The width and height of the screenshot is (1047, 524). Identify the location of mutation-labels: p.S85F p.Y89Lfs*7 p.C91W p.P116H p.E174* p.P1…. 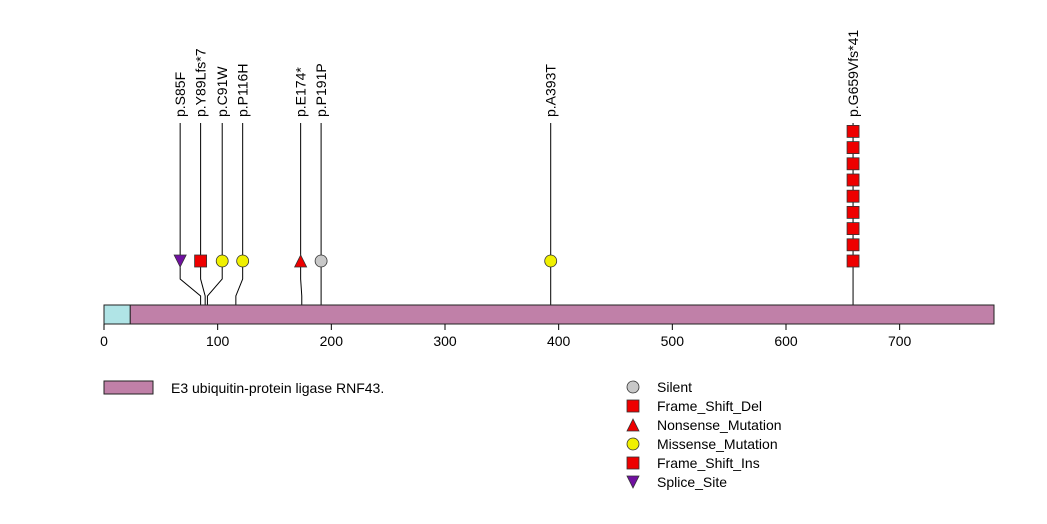
(516, 73).